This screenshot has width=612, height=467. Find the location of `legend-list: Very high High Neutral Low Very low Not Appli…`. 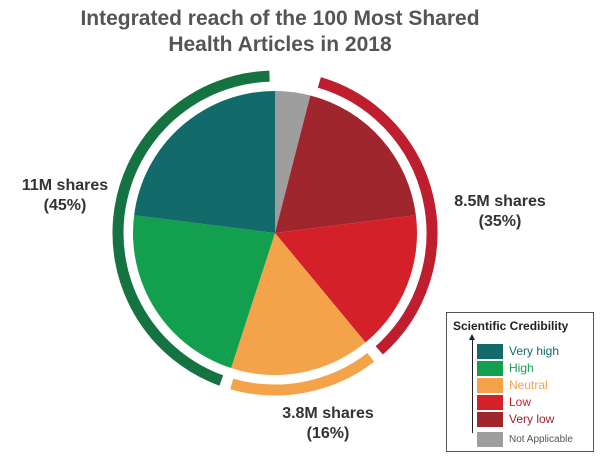

legend-list: Very high High Neutral Low Very low Not Appli… is located at coordinates (525, 395).